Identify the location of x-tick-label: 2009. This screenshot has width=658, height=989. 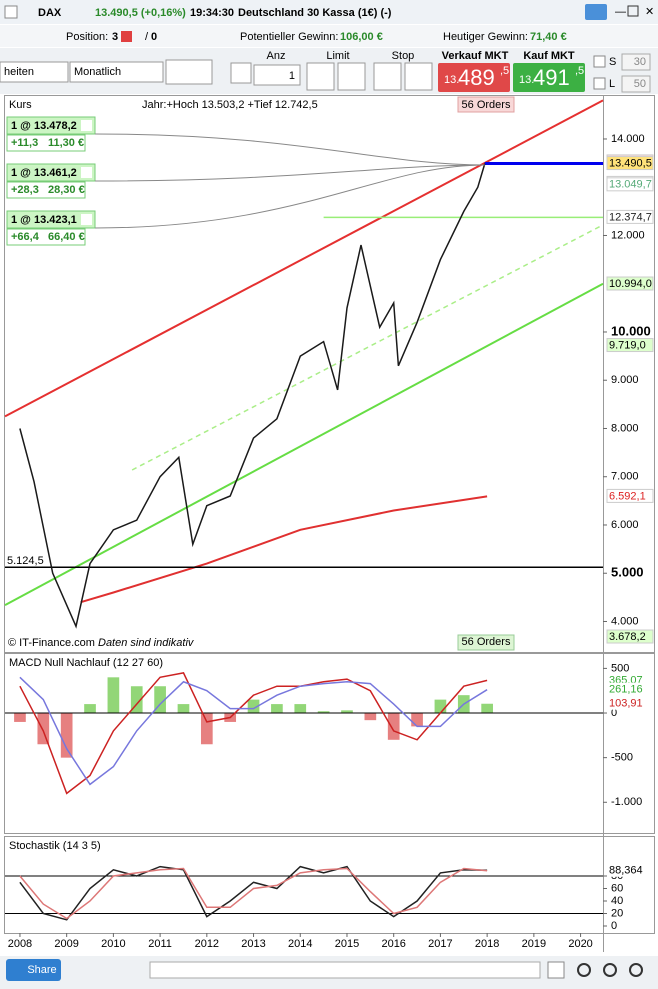
(66, 944).